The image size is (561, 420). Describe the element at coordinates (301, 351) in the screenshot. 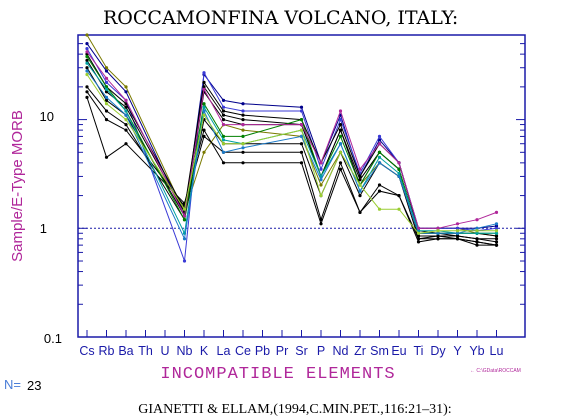

I see `x-tick-label-Sr: Sr` at that location.